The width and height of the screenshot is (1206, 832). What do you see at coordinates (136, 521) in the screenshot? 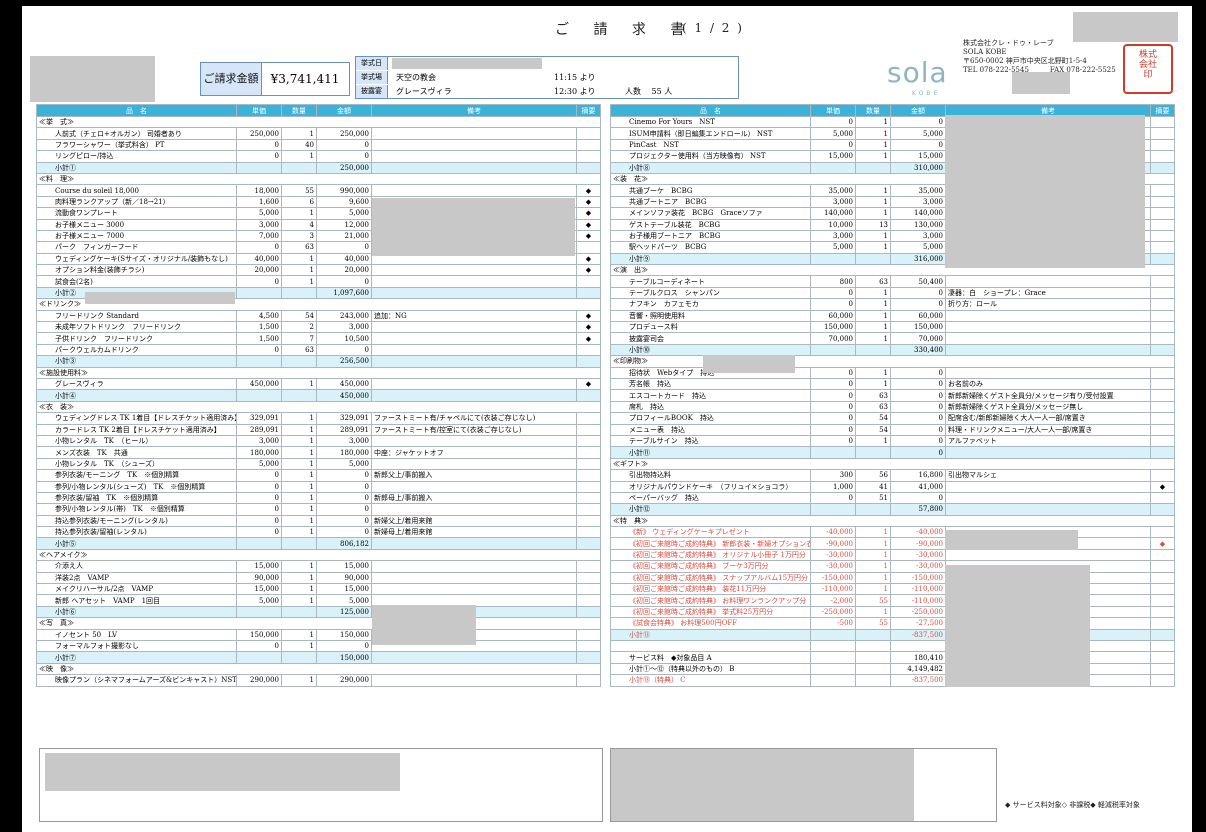
I see `table-cell: 持込参列衣装/モーニング(レンタル)` at bounding box center [136, 521].